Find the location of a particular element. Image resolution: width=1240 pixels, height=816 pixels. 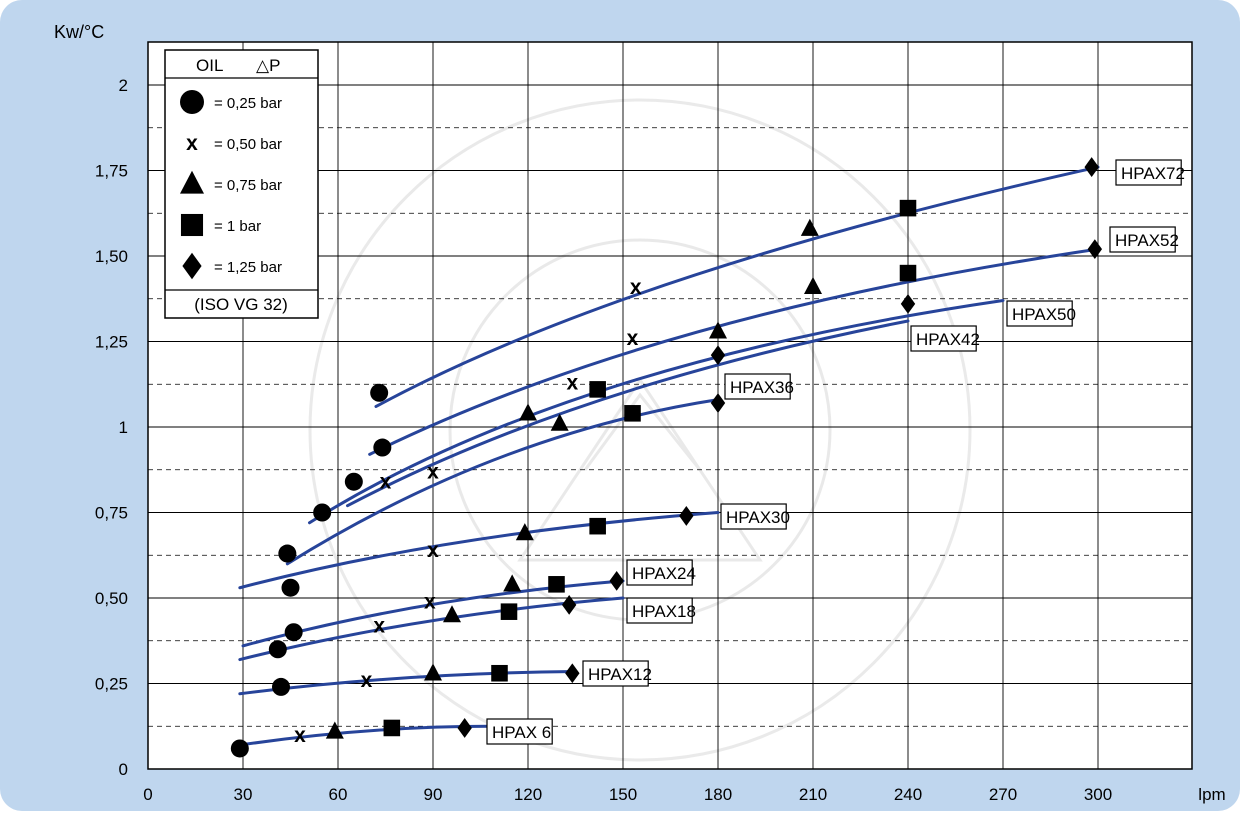

y-tick-label: 1,25 is located at coordinates (111, 342).